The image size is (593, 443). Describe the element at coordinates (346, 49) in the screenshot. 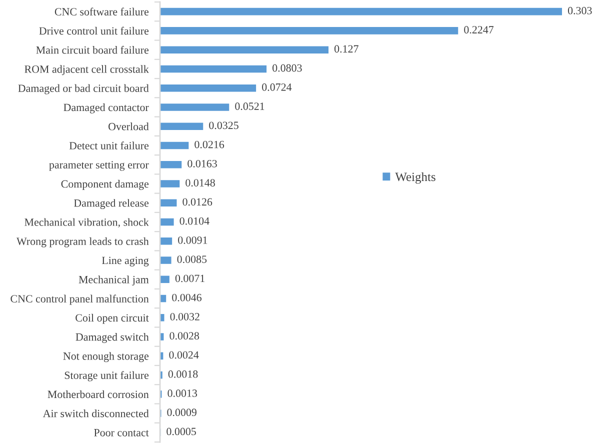

I see `data-label: 0.127` at that location.